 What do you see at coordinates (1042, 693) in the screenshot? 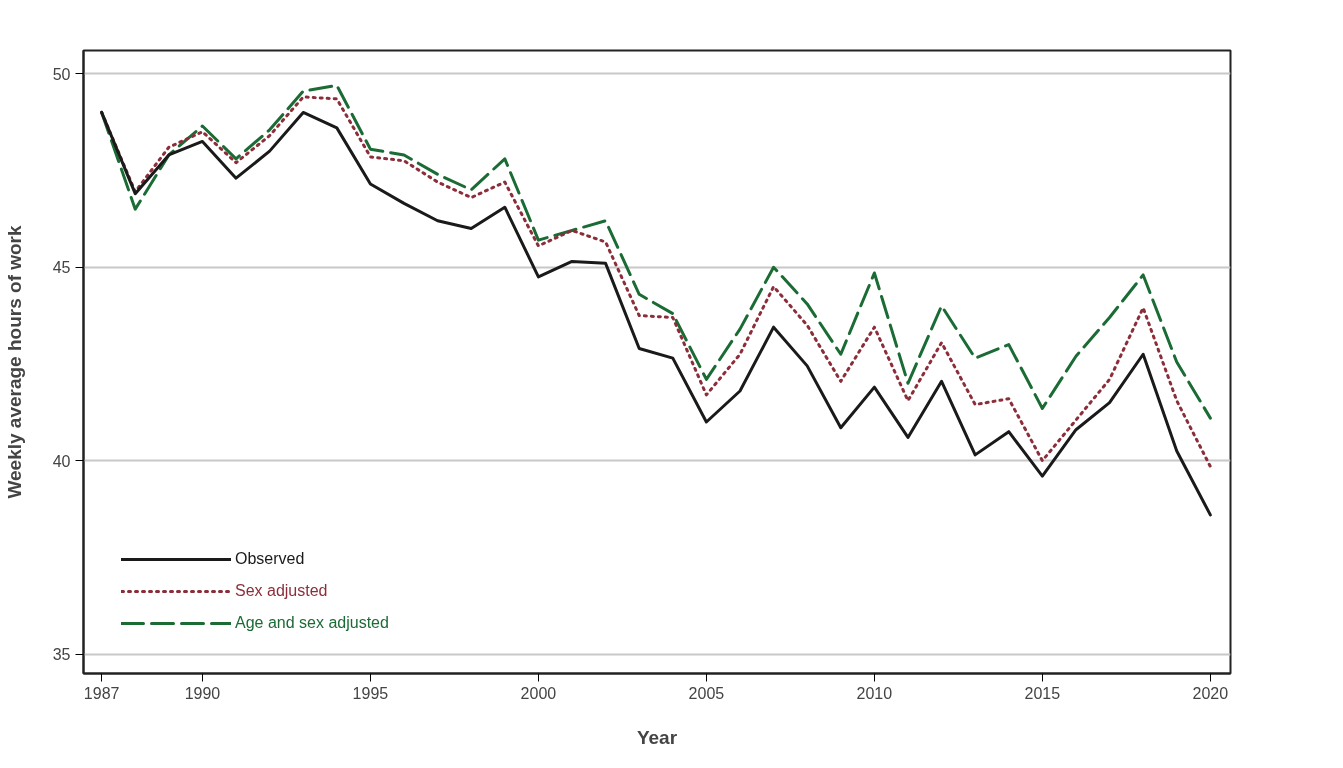
I see `x-tick-label: 2015` at bounding box center [1042, 693].